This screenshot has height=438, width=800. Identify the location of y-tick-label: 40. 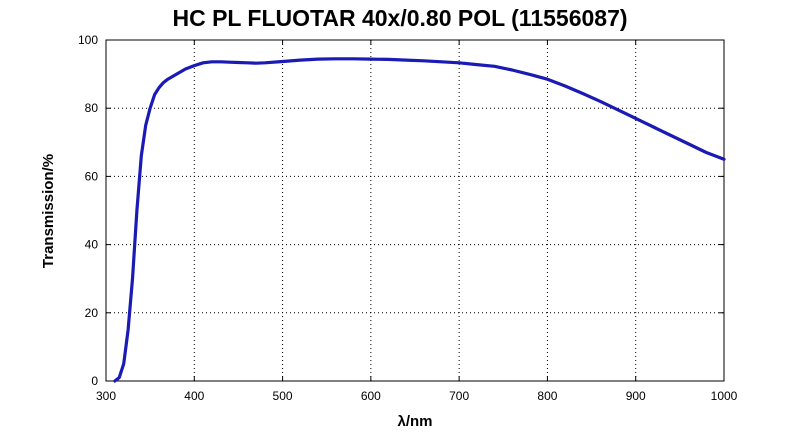
(92, 245).